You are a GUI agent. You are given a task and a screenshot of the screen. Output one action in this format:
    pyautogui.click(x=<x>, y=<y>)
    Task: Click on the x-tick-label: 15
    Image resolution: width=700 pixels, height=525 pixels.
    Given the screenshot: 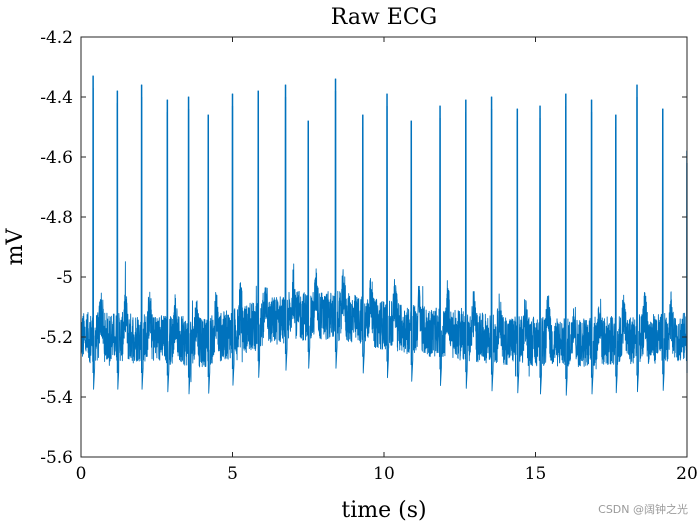 What is the action you would take?
    pyautogui.click(x=536, y=474)
    